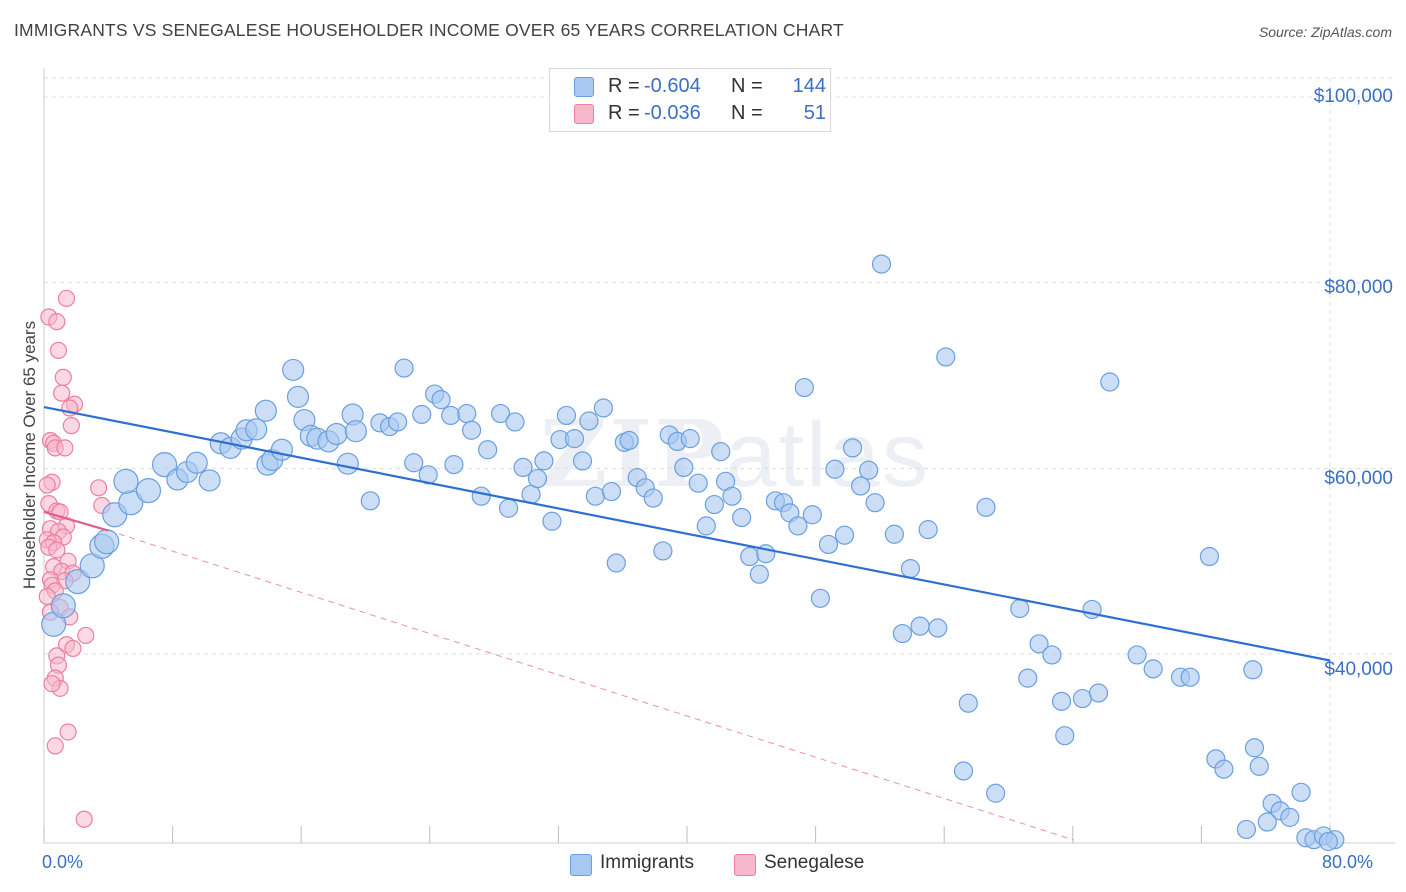 This screenshot has height=892, width=1406. Describe the element at coordinates (584, 114) in the screenshot. I see `legend-swatch-senegalese` at that location.